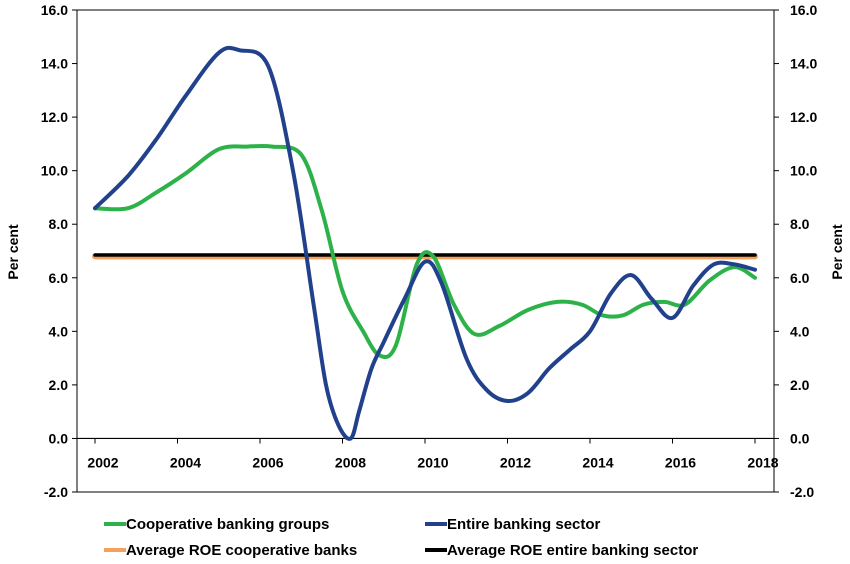 This screenshot has height=564, width=850. Describe the element at coordinates (59, 224) in the screenshot. I see `y-tick-label-left: 8.0` at that location.